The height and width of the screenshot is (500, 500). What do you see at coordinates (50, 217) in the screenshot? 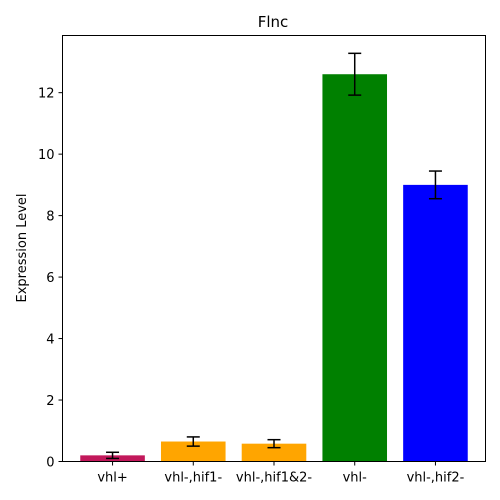
I see `y-tick-label: 8` at bounding box center [50, 217].